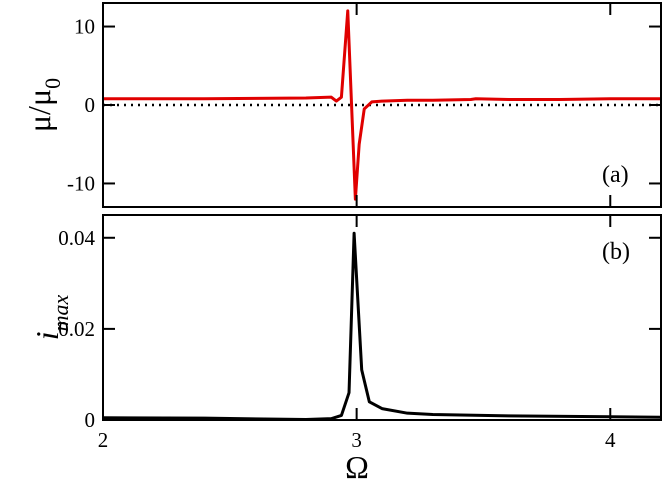  I want to click on y-axis-label: imax, so click(51, 317).